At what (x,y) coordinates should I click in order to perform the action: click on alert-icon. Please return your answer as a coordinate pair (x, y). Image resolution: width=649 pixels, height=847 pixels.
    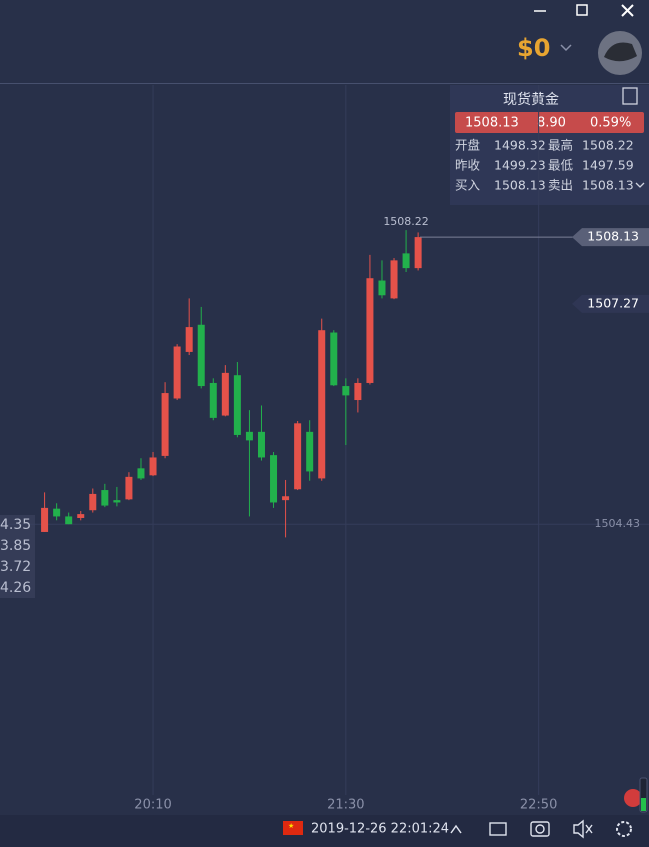
    Looking at the image, I should click on (633, 798).